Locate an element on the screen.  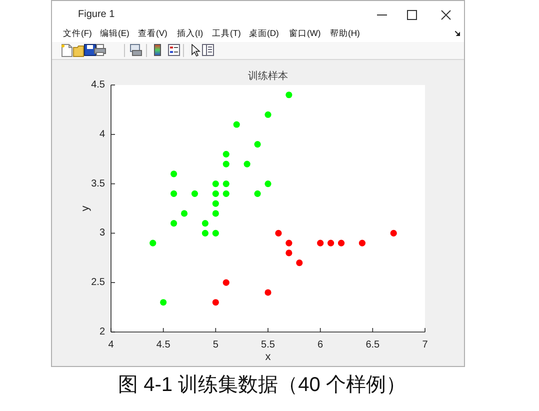
text: 桌面(D) is located at coordinates (264, 33).